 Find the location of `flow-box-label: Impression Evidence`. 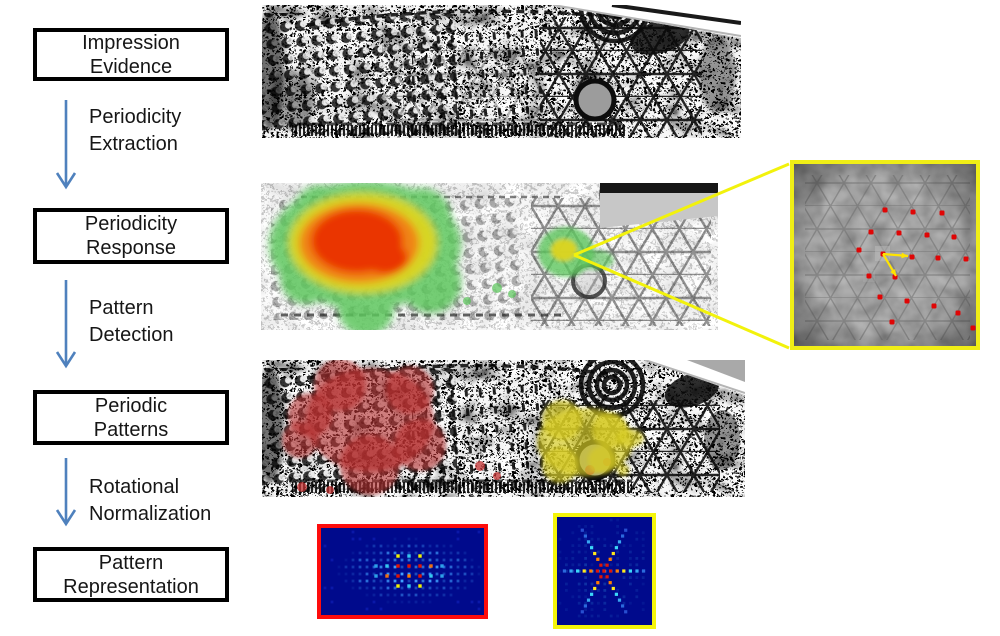

flow-box-label: Impression Evidence is located at coordinates (131, 54).